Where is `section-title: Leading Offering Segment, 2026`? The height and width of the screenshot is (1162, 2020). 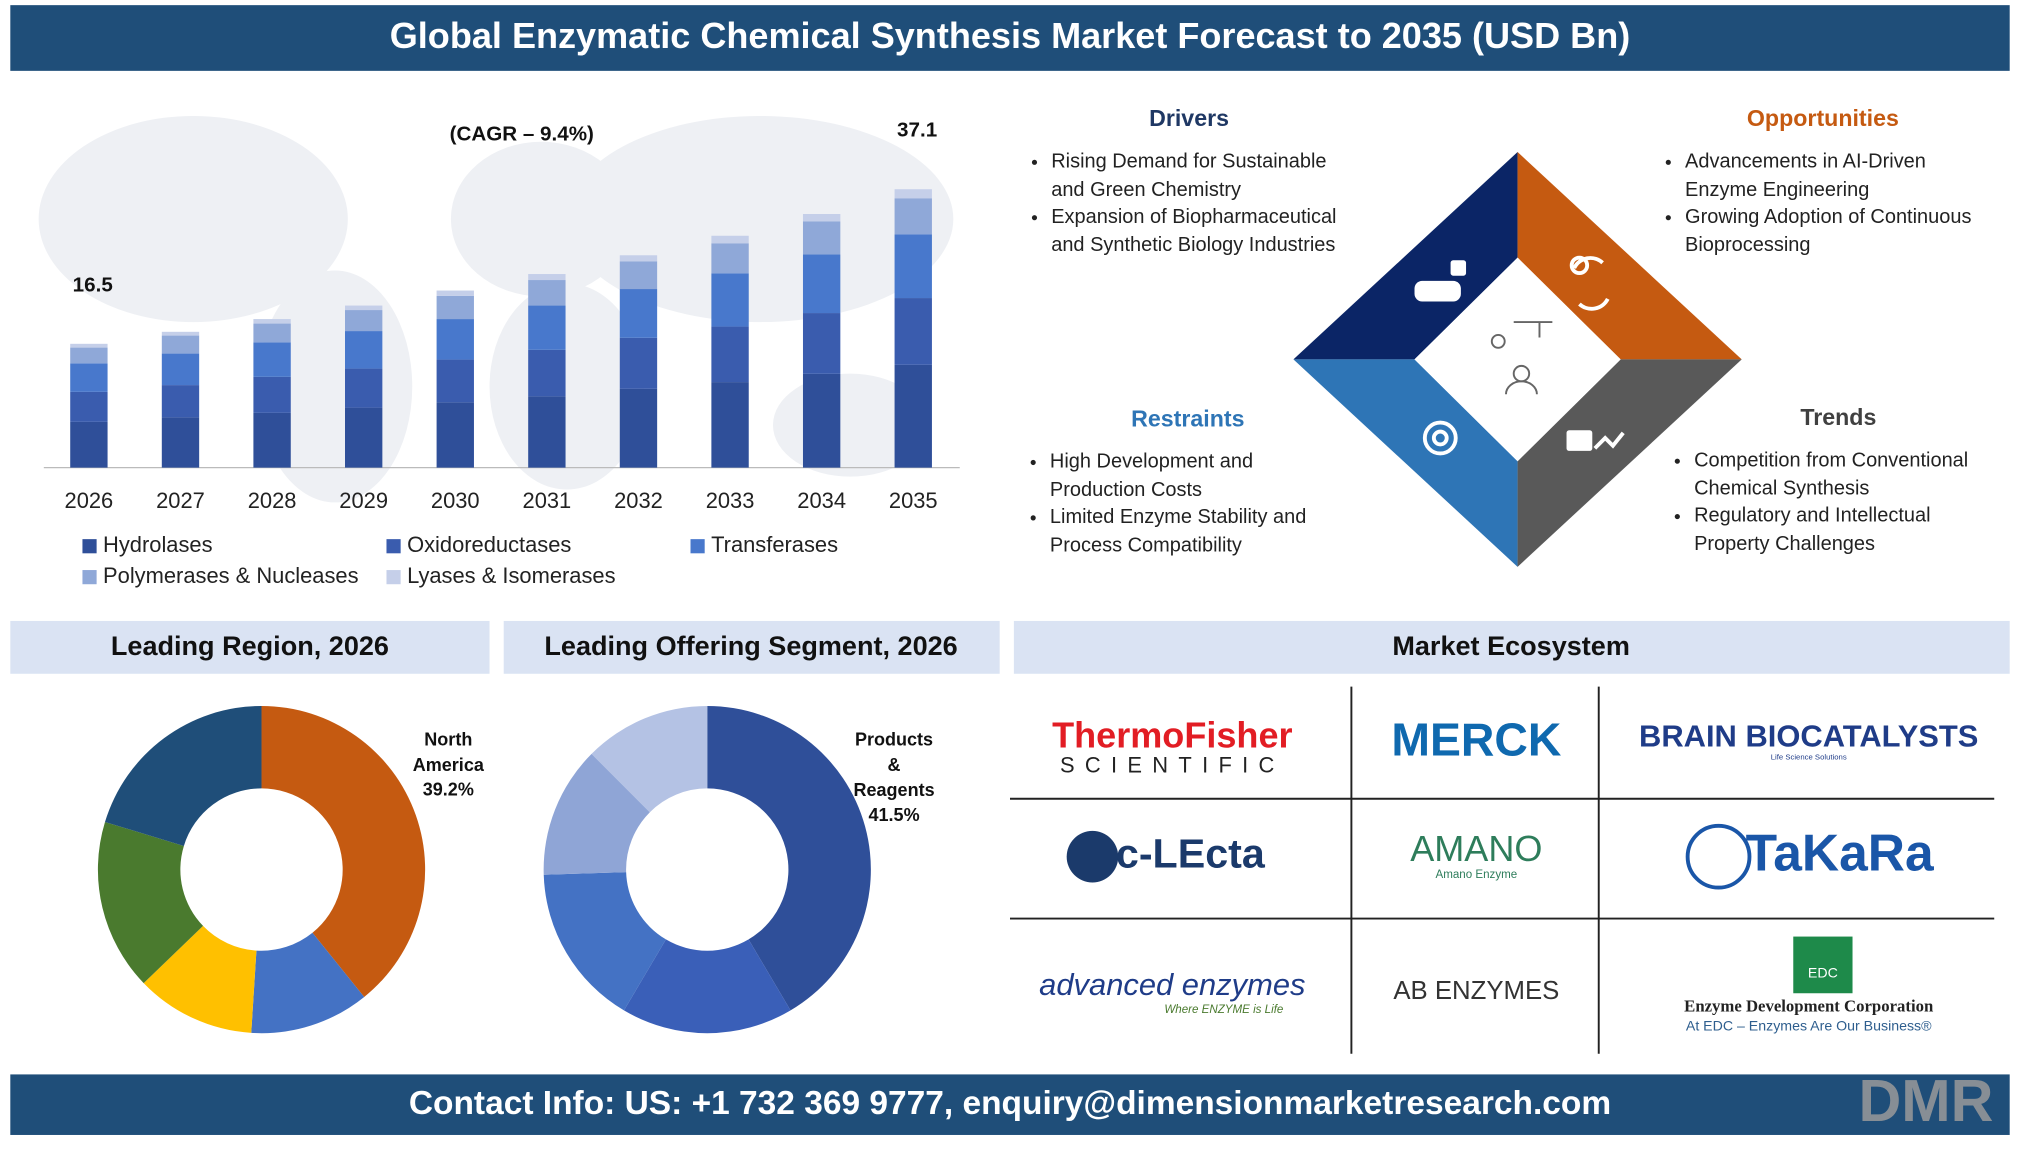
section-title: Leading Offering Segment, 2026 is located at coordinates (750, 646).